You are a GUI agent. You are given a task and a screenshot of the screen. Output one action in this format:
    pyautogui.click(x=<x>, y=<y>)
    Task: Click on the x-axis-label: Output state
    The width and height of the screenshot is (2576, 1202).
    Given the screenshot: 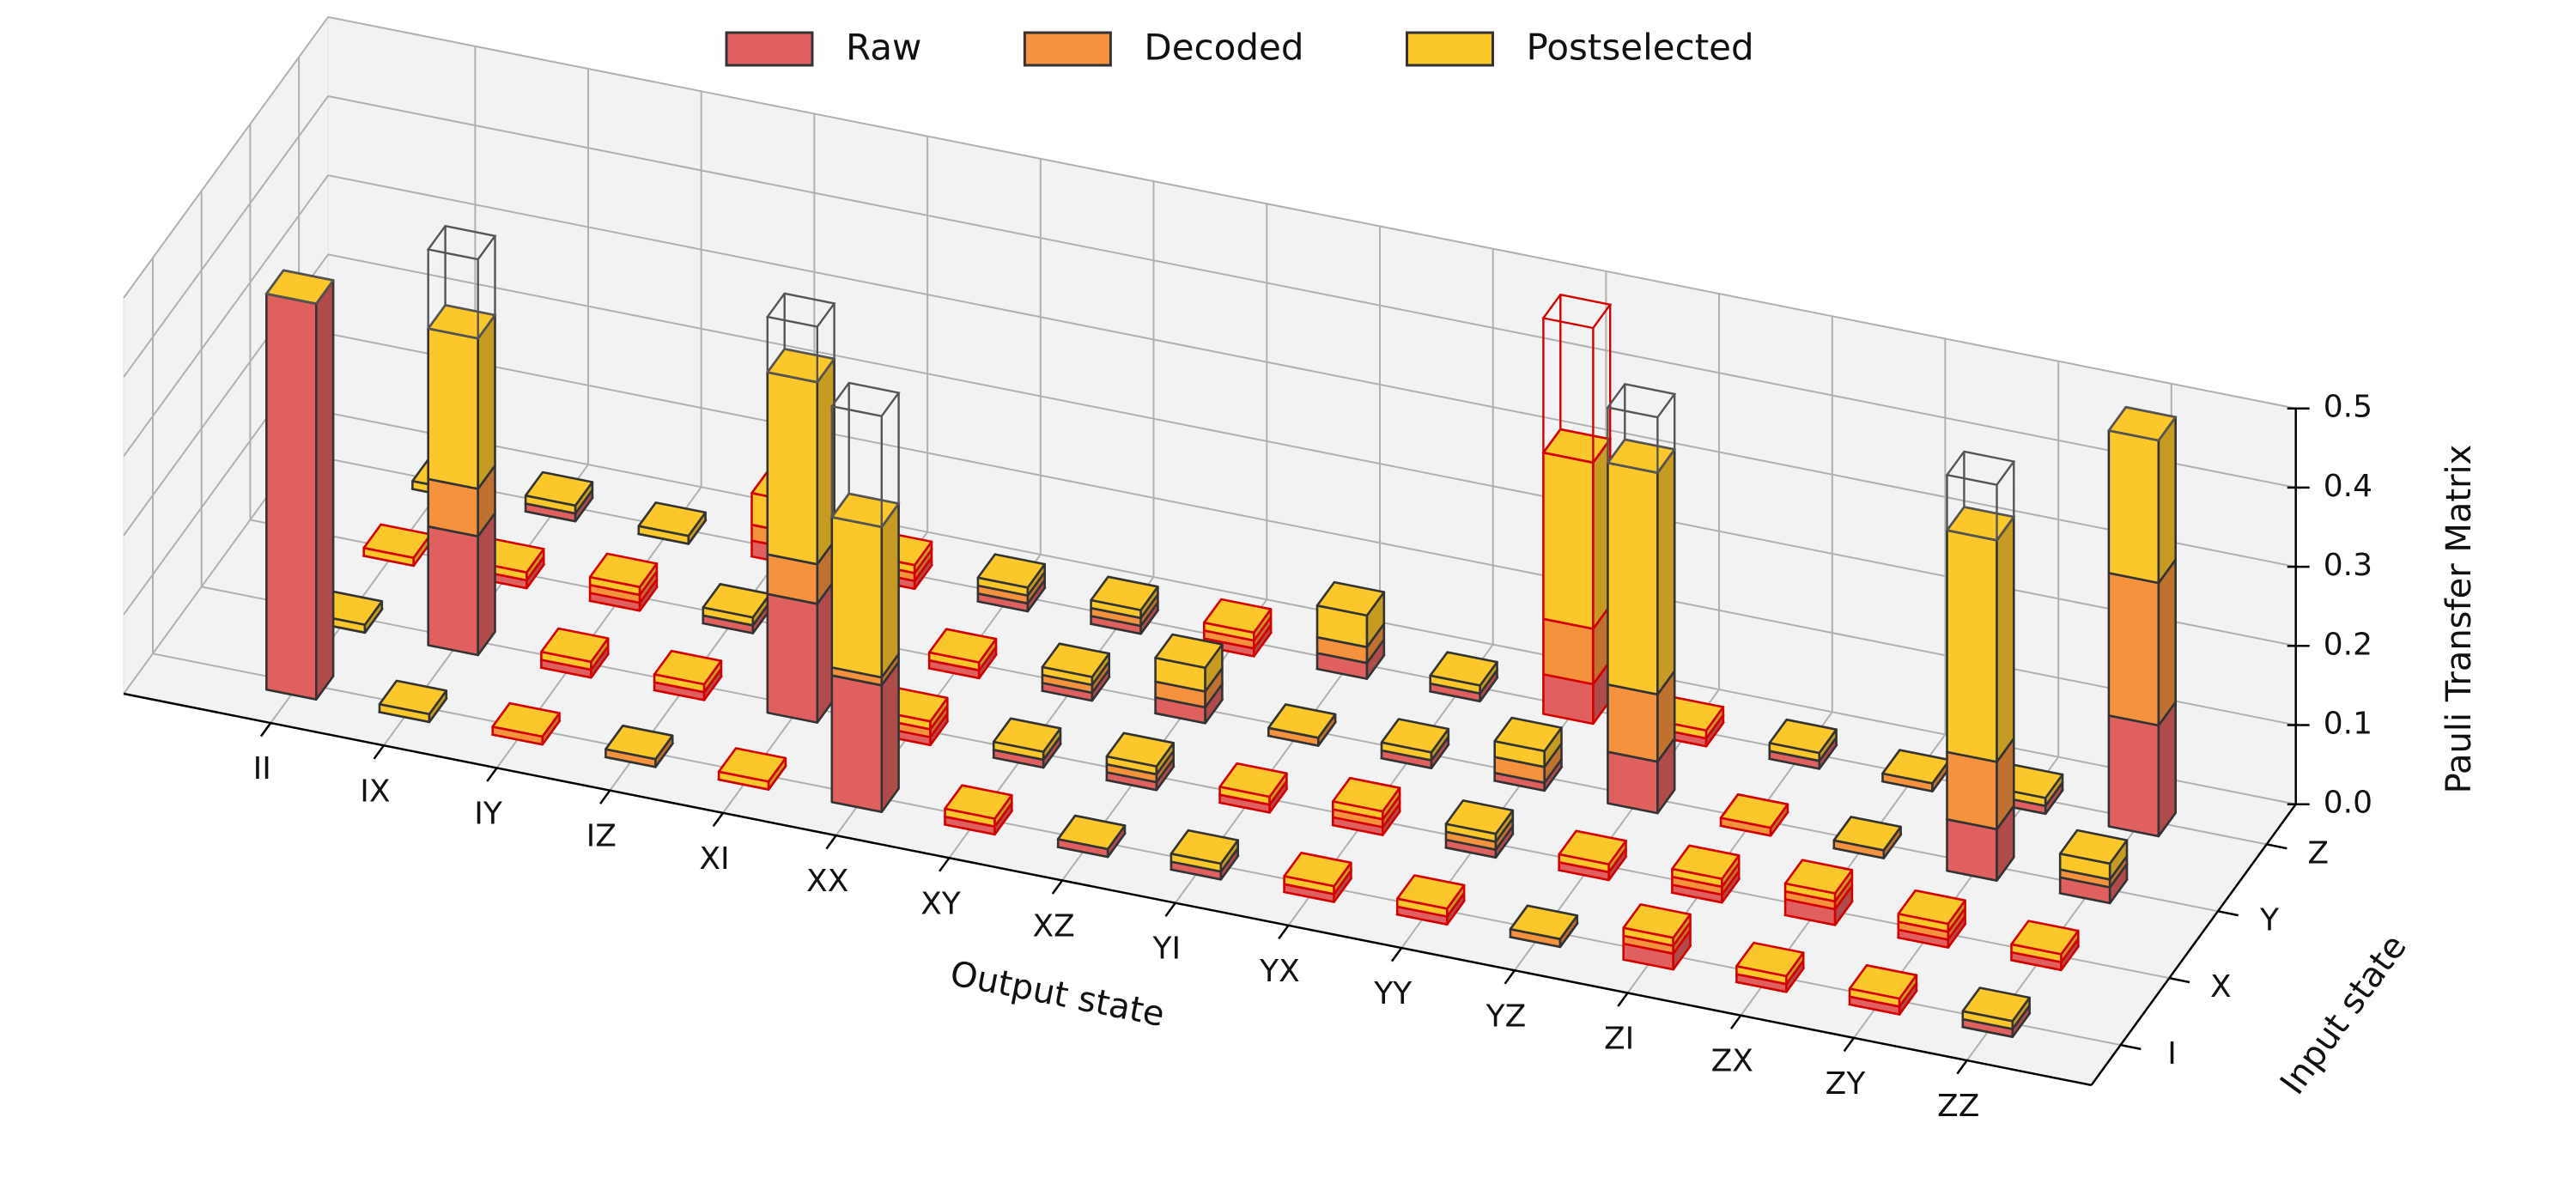 What is the action you would take?
    pyautogui.click(x=1057, y=995)
    